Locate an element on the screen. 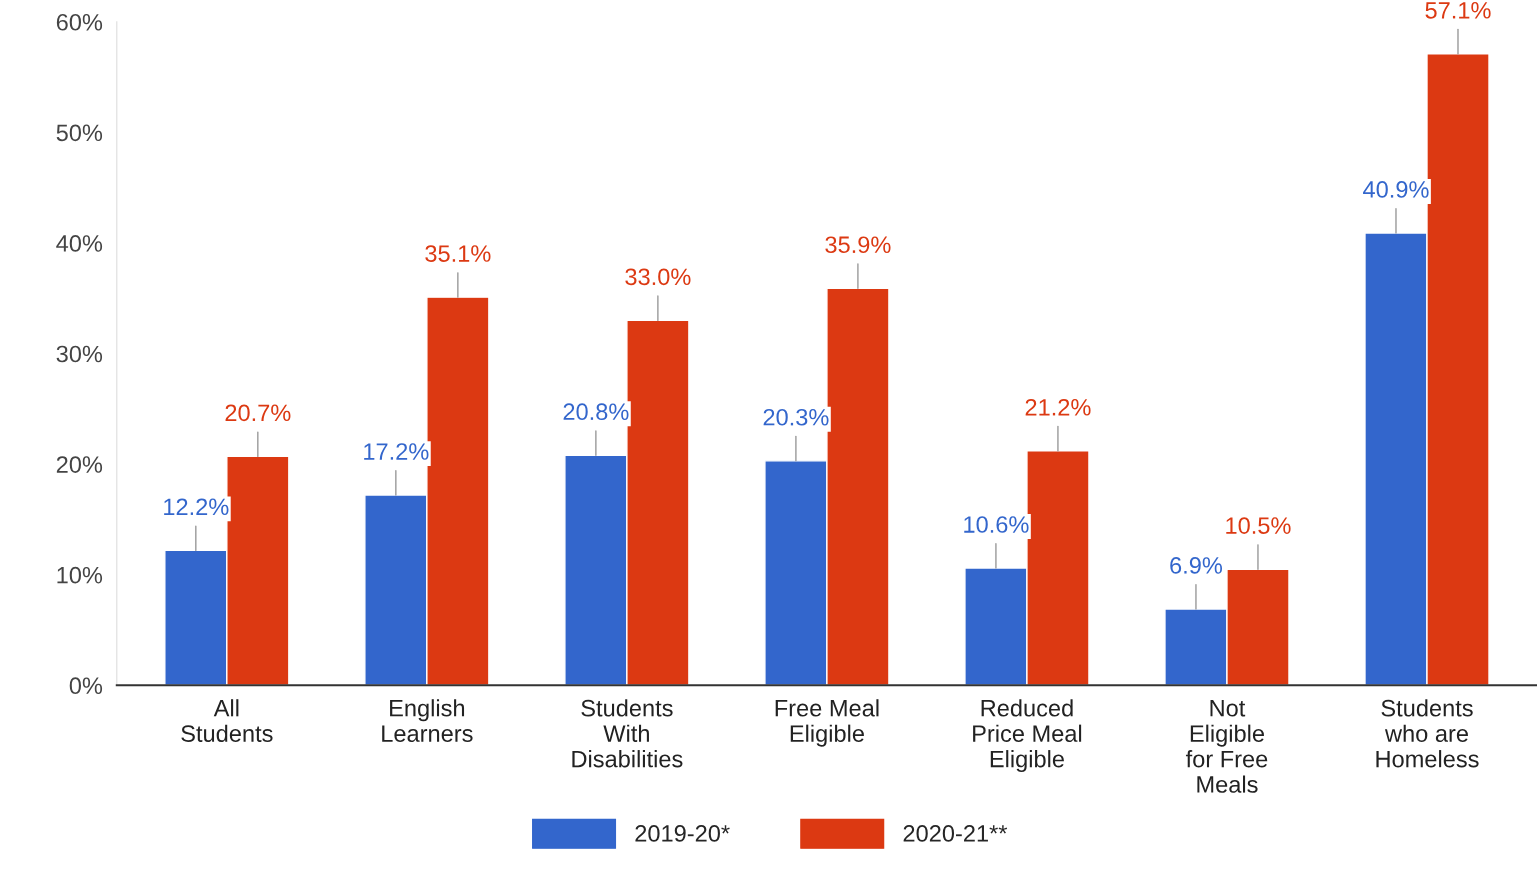  legend-label: 2019-20* is located at coordinates (682, 833).